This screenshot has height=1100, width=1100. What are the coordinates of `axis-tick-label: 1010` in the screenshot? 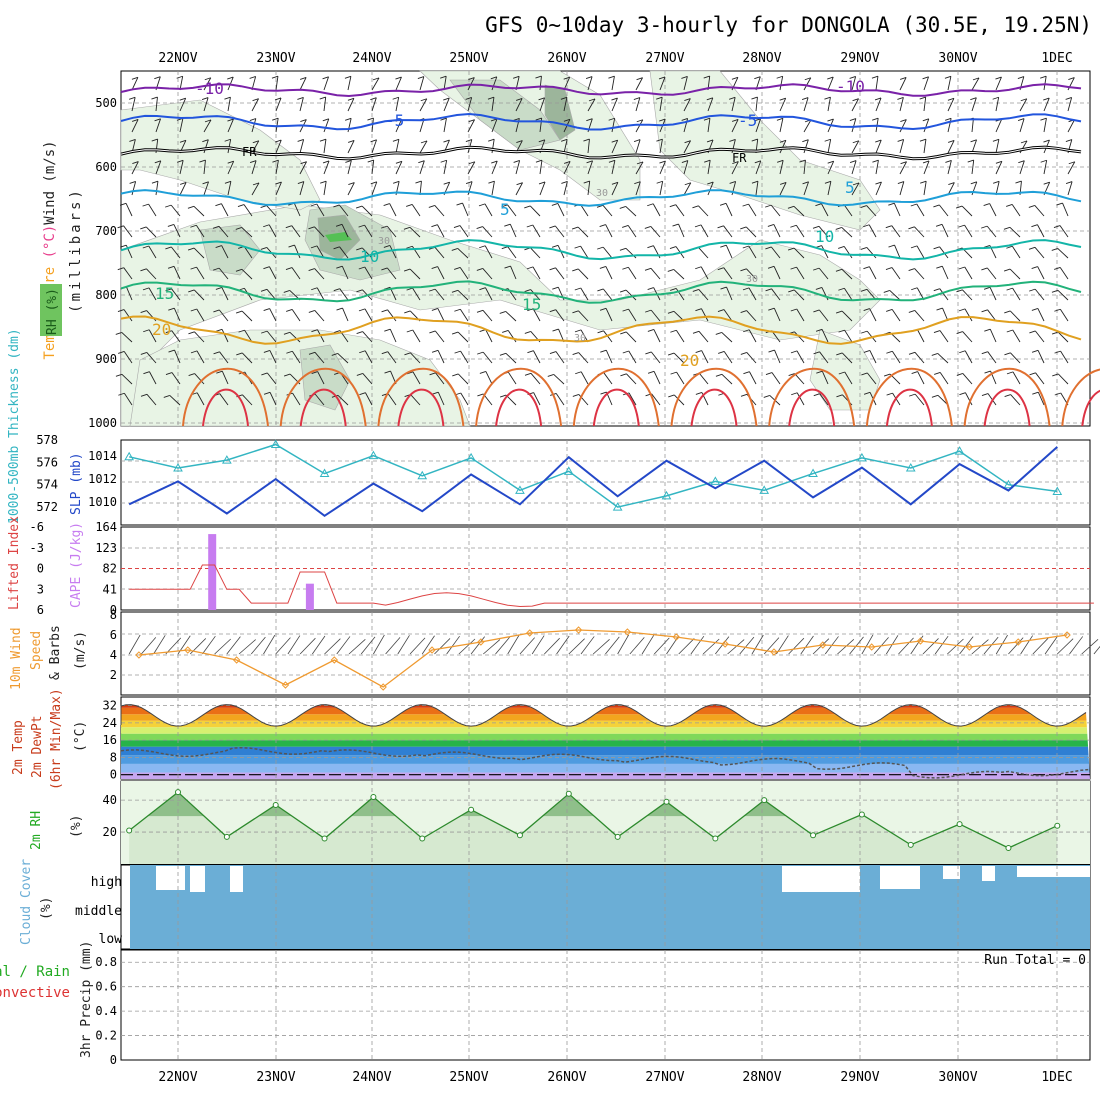 It's located at (102, 502).